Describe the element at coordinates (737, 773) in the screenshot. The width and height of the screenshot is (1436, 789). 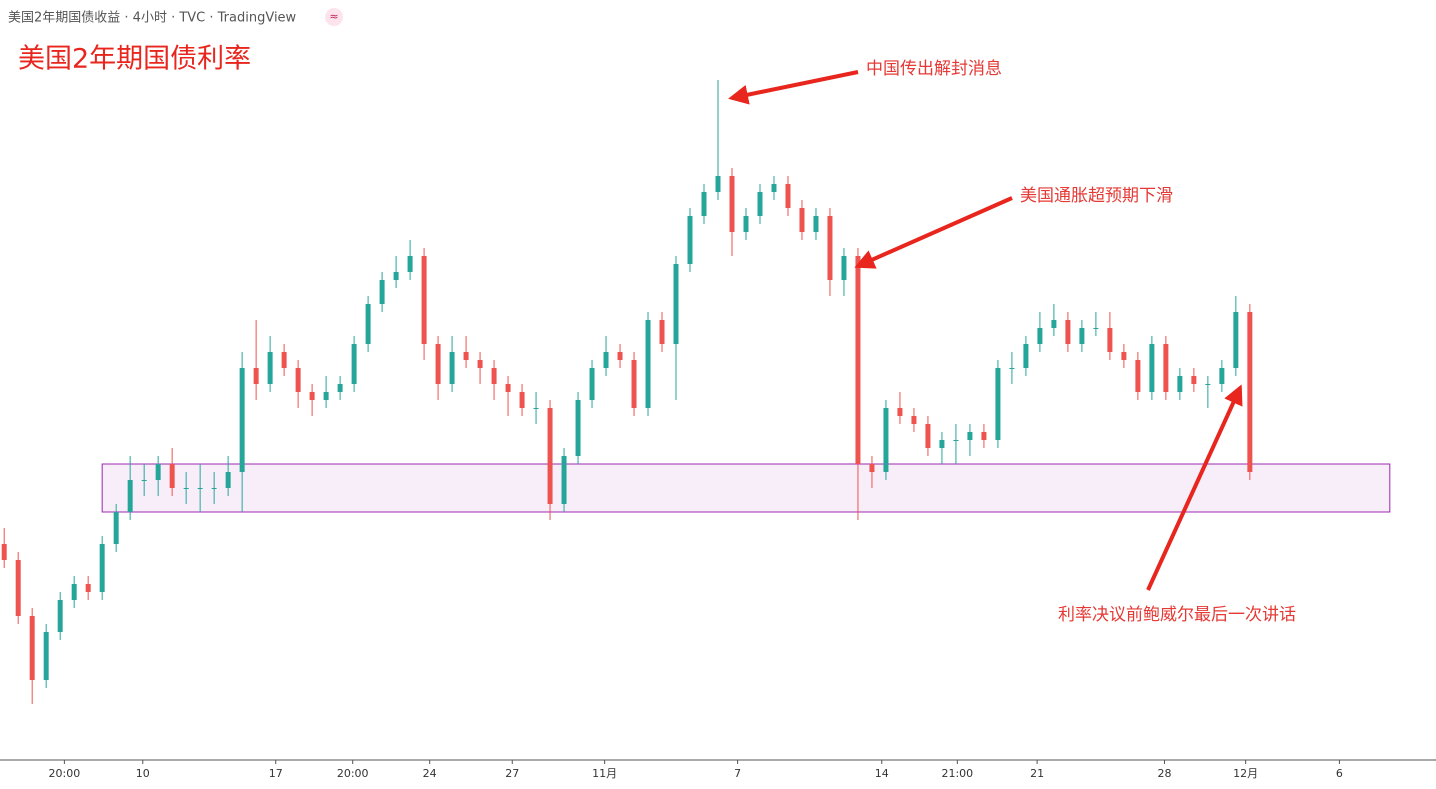
I see `x-tick-label: 7` at that location.